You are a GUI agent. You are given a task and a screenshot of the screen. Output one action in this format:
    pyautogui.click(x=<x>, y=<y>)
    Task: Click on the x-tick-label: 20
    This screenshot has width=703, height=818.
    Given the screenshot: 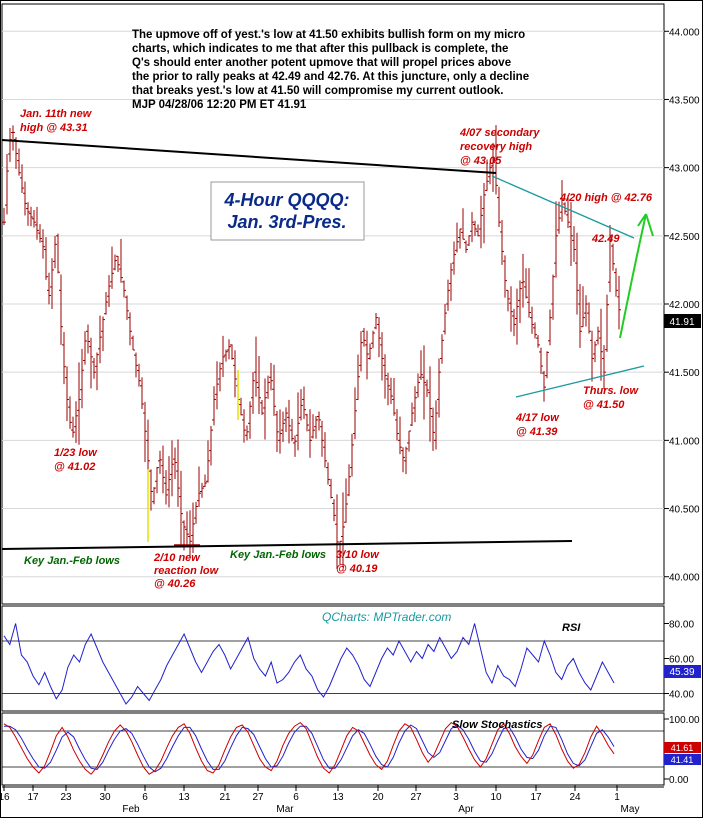 What is the action you would take?
    pyautogui.click(x=378, y=797)
    